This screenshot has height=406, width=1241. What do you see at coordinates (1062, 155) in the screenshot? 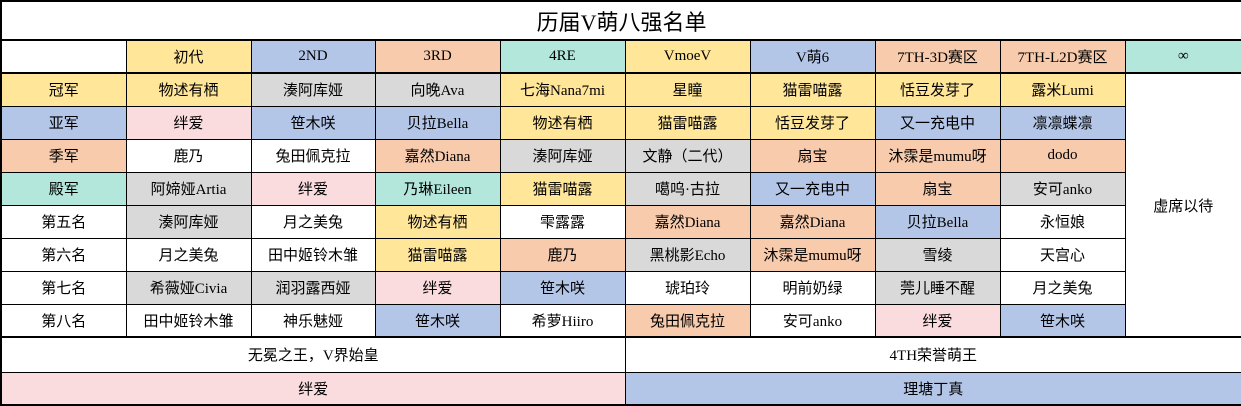
I see `contestant-cell: dodo` at bounding box center [1062, 155].